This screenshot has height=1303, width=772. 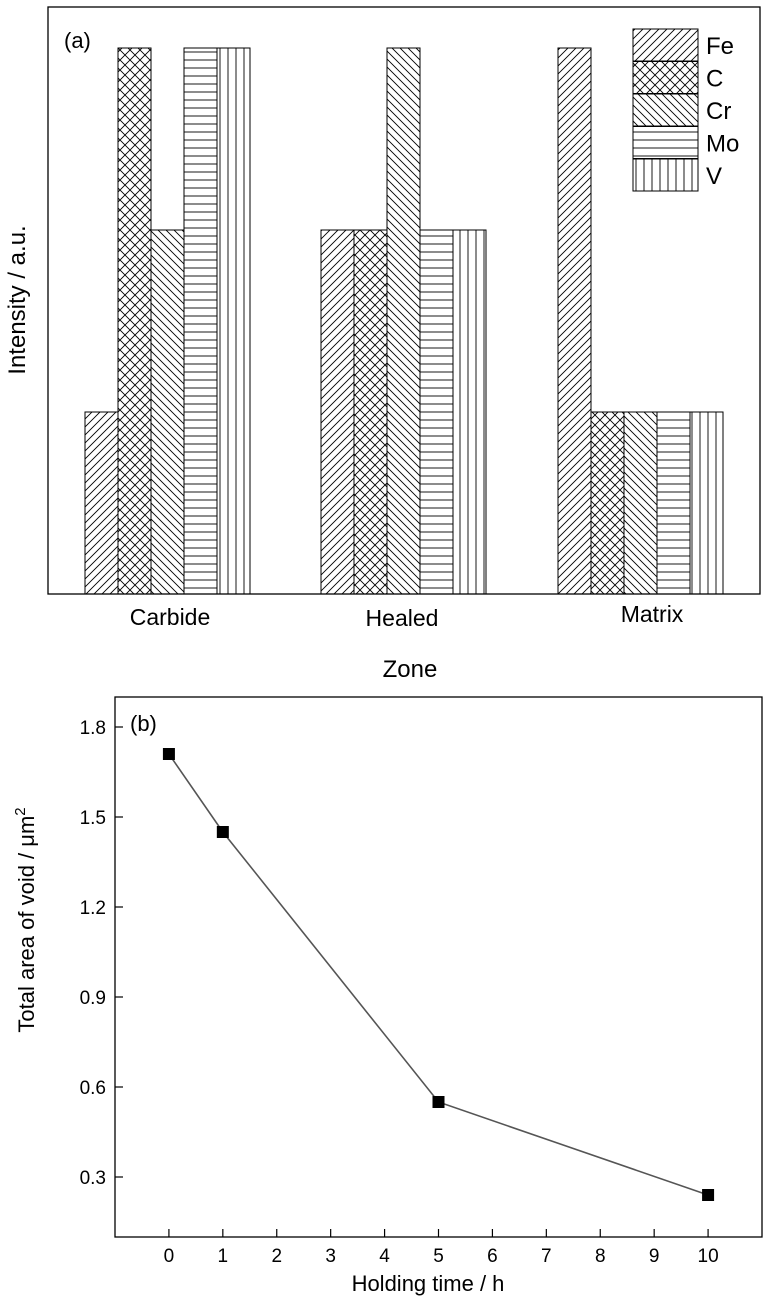 I want to click on x-tick-label-4: 4, so click(x=384, y=1256).